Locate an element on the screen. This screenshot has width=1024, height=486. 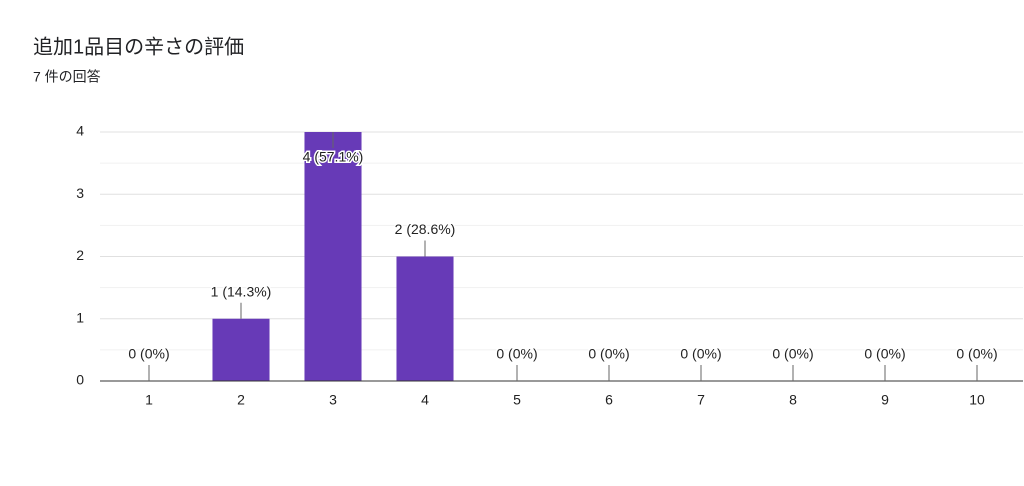
x-tick-label: 3 is located at coordinates (333, 400).